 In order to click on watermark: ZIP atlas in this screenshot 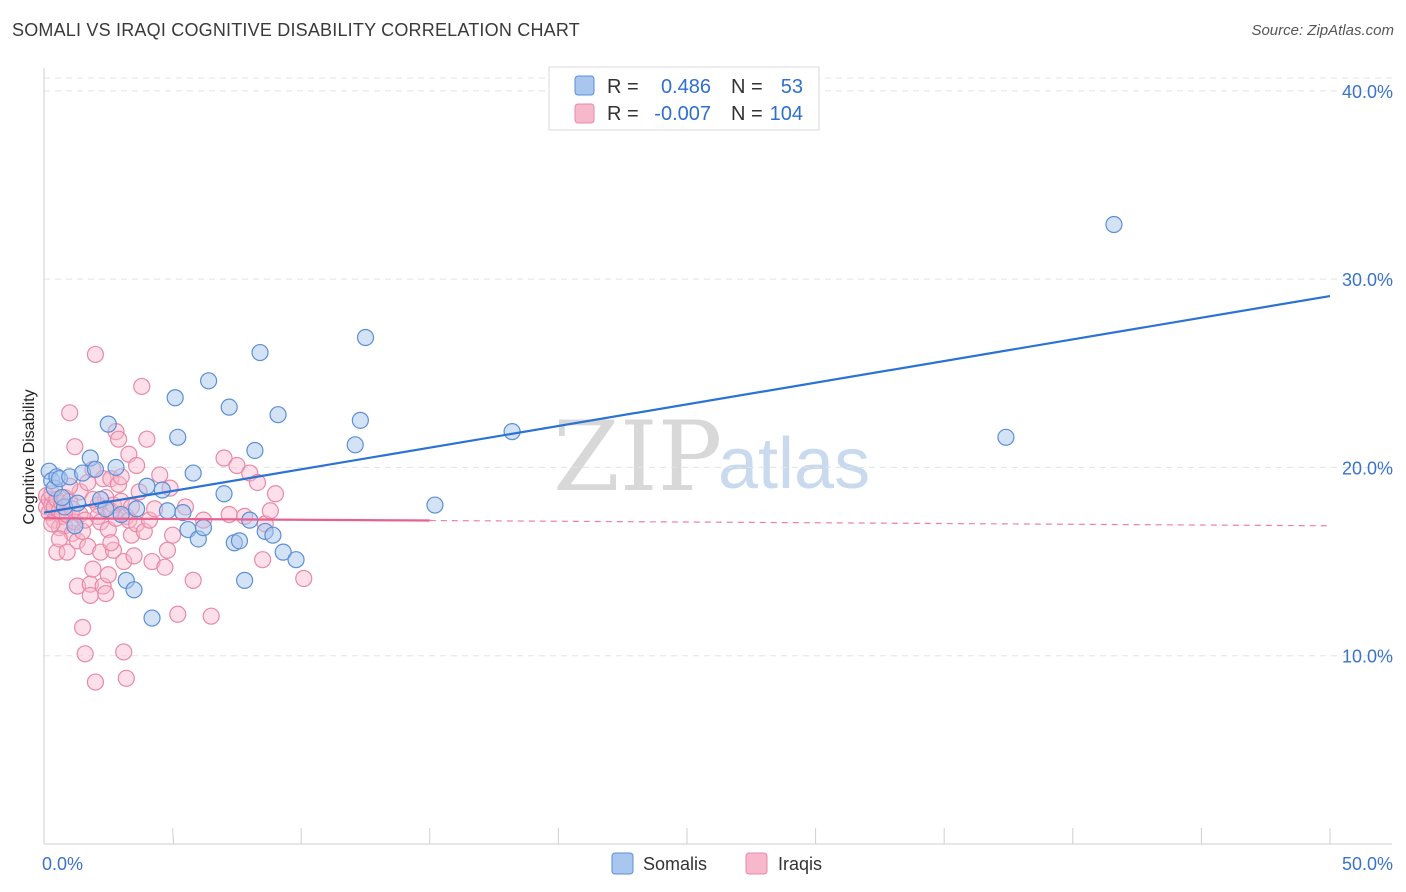, I will do `click(711, 457)`.